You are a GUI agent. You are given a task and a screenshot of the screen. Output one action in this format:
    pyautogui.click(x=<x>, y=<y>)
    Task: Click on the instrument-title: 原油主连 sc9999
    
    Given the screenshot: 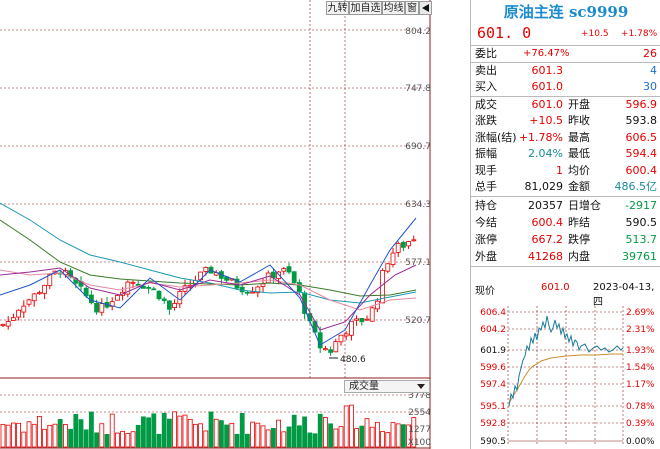 What is the action you would take?
    pyautogui.click(x=566, y=12)
    